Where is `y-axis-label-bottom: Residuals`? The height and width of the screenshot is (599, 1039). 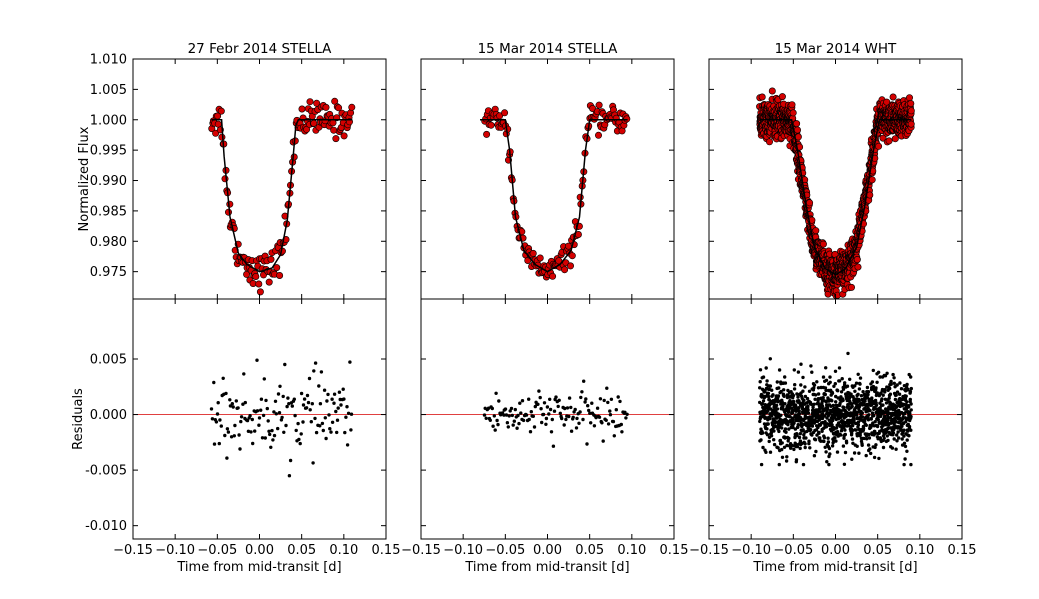 y-axis-label-bottom: Residuals is located at coordinates (78, 419).